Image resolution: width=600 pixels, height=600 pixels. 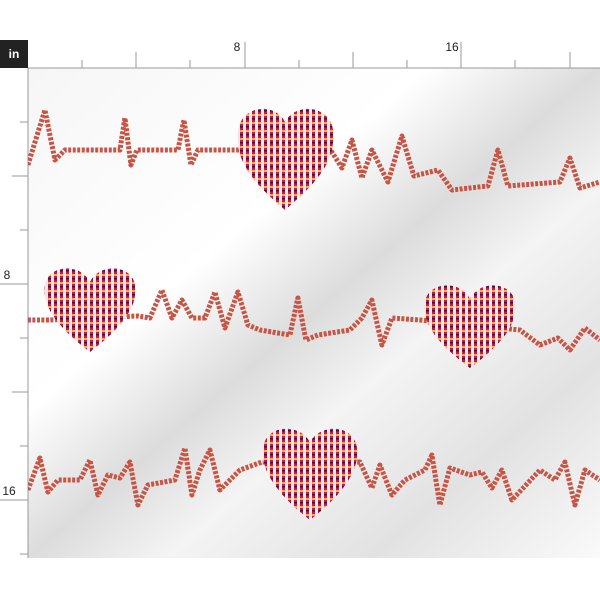 I want to click on top-ruler: 8 16, so click(x=314, y=54).